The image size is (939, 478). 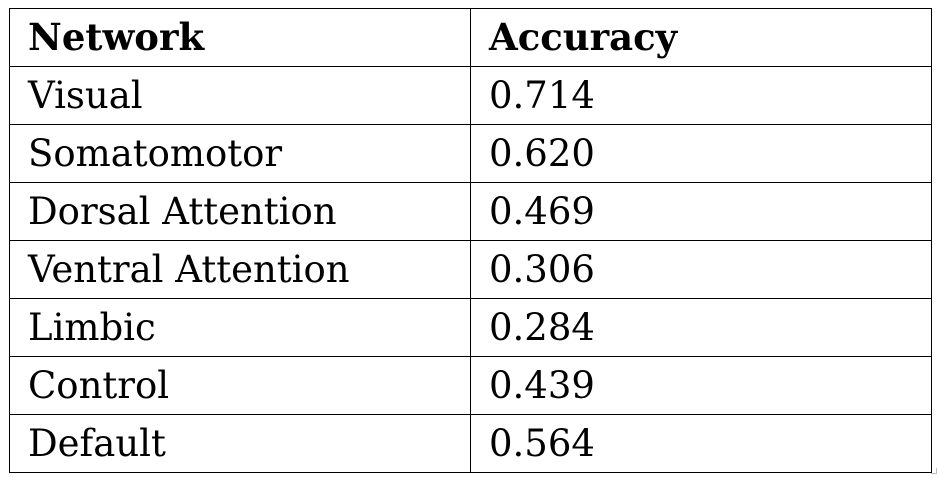 I want to click on accuracy-cell: 0.620, so click(x=701, y=153).